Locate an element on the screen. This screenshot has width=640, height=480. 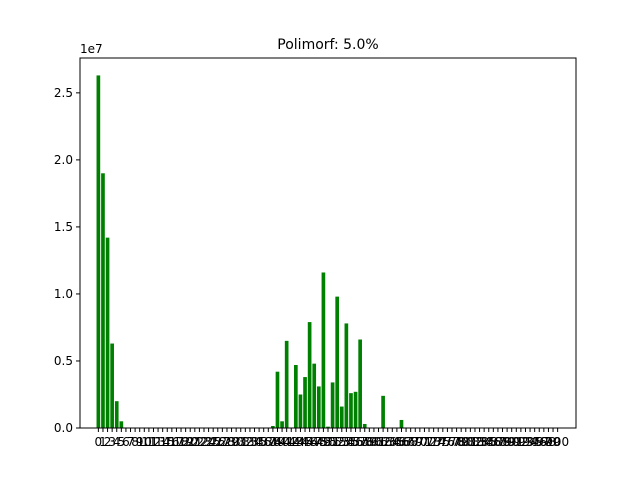
x-tick-label: 7 is located at coordinates (131, 442).